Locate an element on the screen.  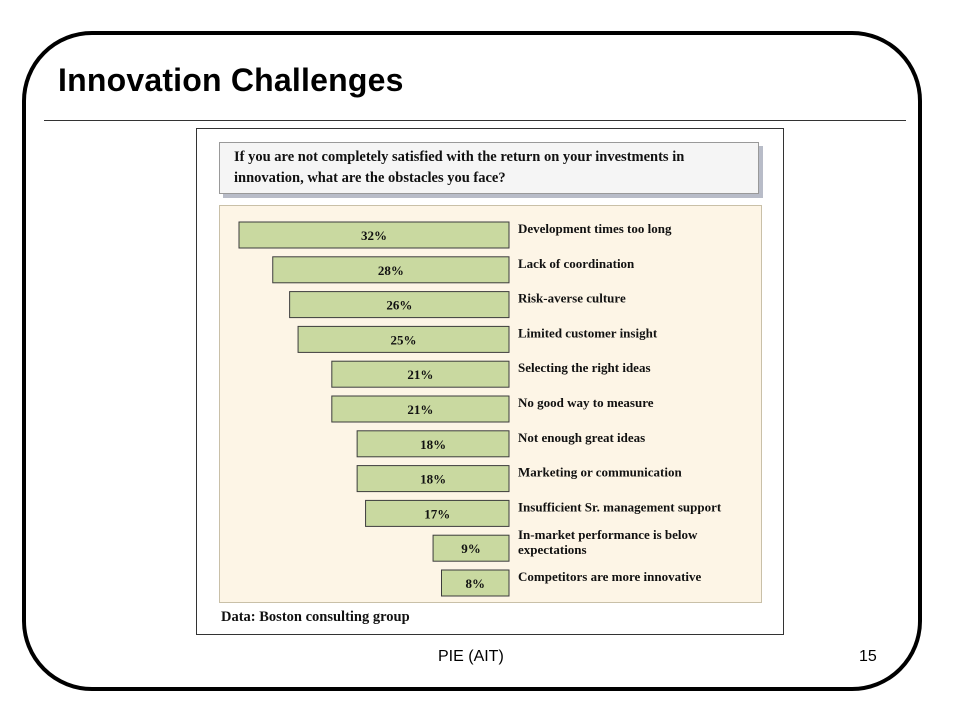
bar-value-label: 28% is located at coordinates (391, 270).